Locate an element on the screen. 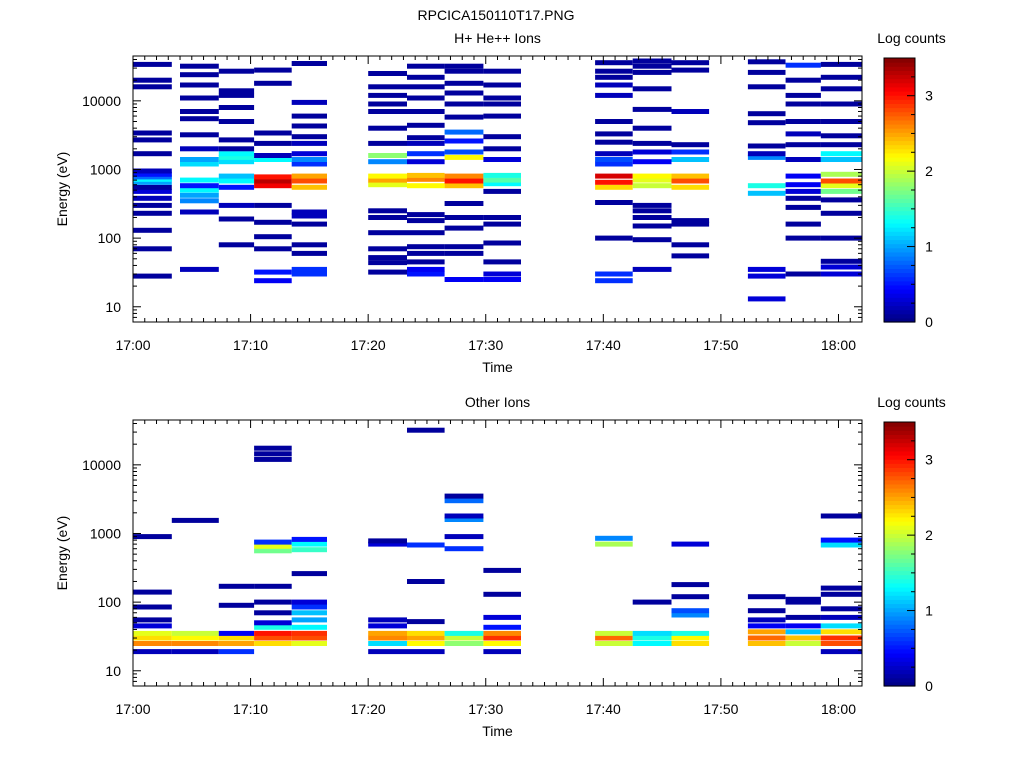  x-tick-label: 17:20 is located at coordinates (368, 709).